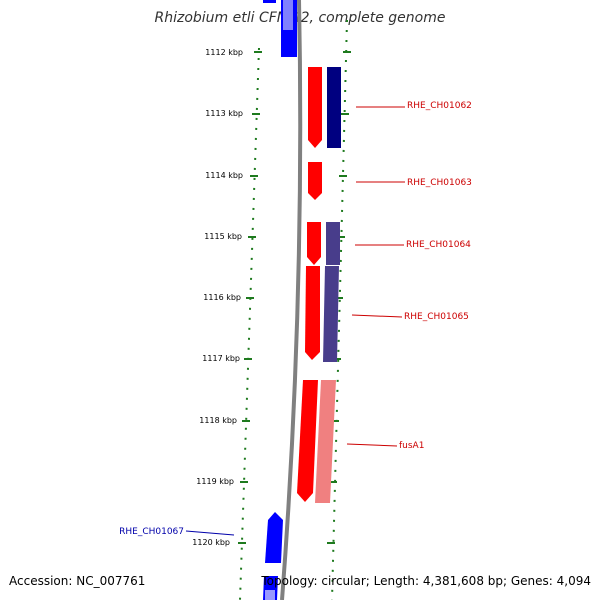 The width and height of the screenshot is (600, 600). Describe the element at coordinates (439, 106) in the screenshot. I see `gene-label: RHE_CH01062` at that location.